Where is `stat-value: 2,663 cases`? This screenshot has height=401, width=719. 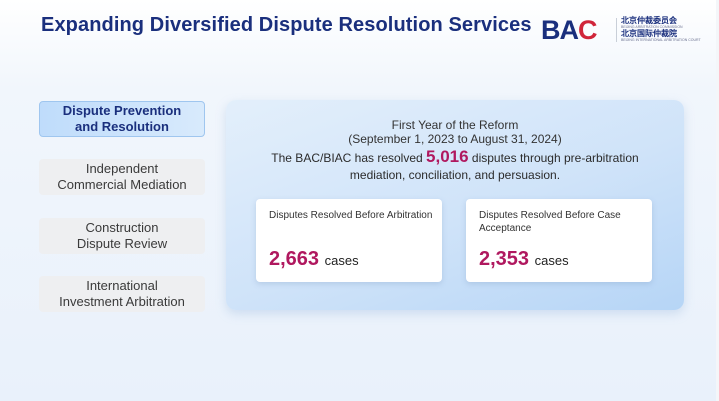
stat-value: 2,663 cases is located at coordinates (314, 259).